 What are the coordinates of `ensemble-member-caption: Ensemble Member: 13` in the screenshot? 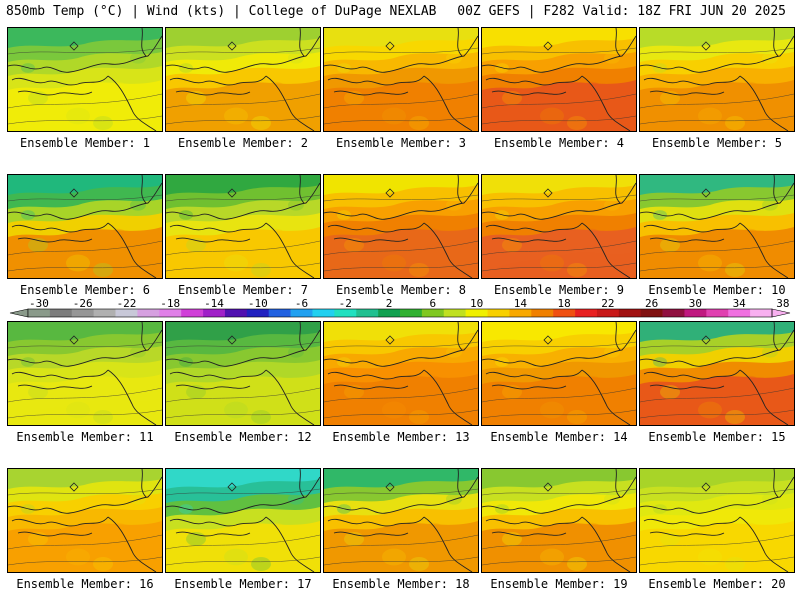 It's located at (401, 437).